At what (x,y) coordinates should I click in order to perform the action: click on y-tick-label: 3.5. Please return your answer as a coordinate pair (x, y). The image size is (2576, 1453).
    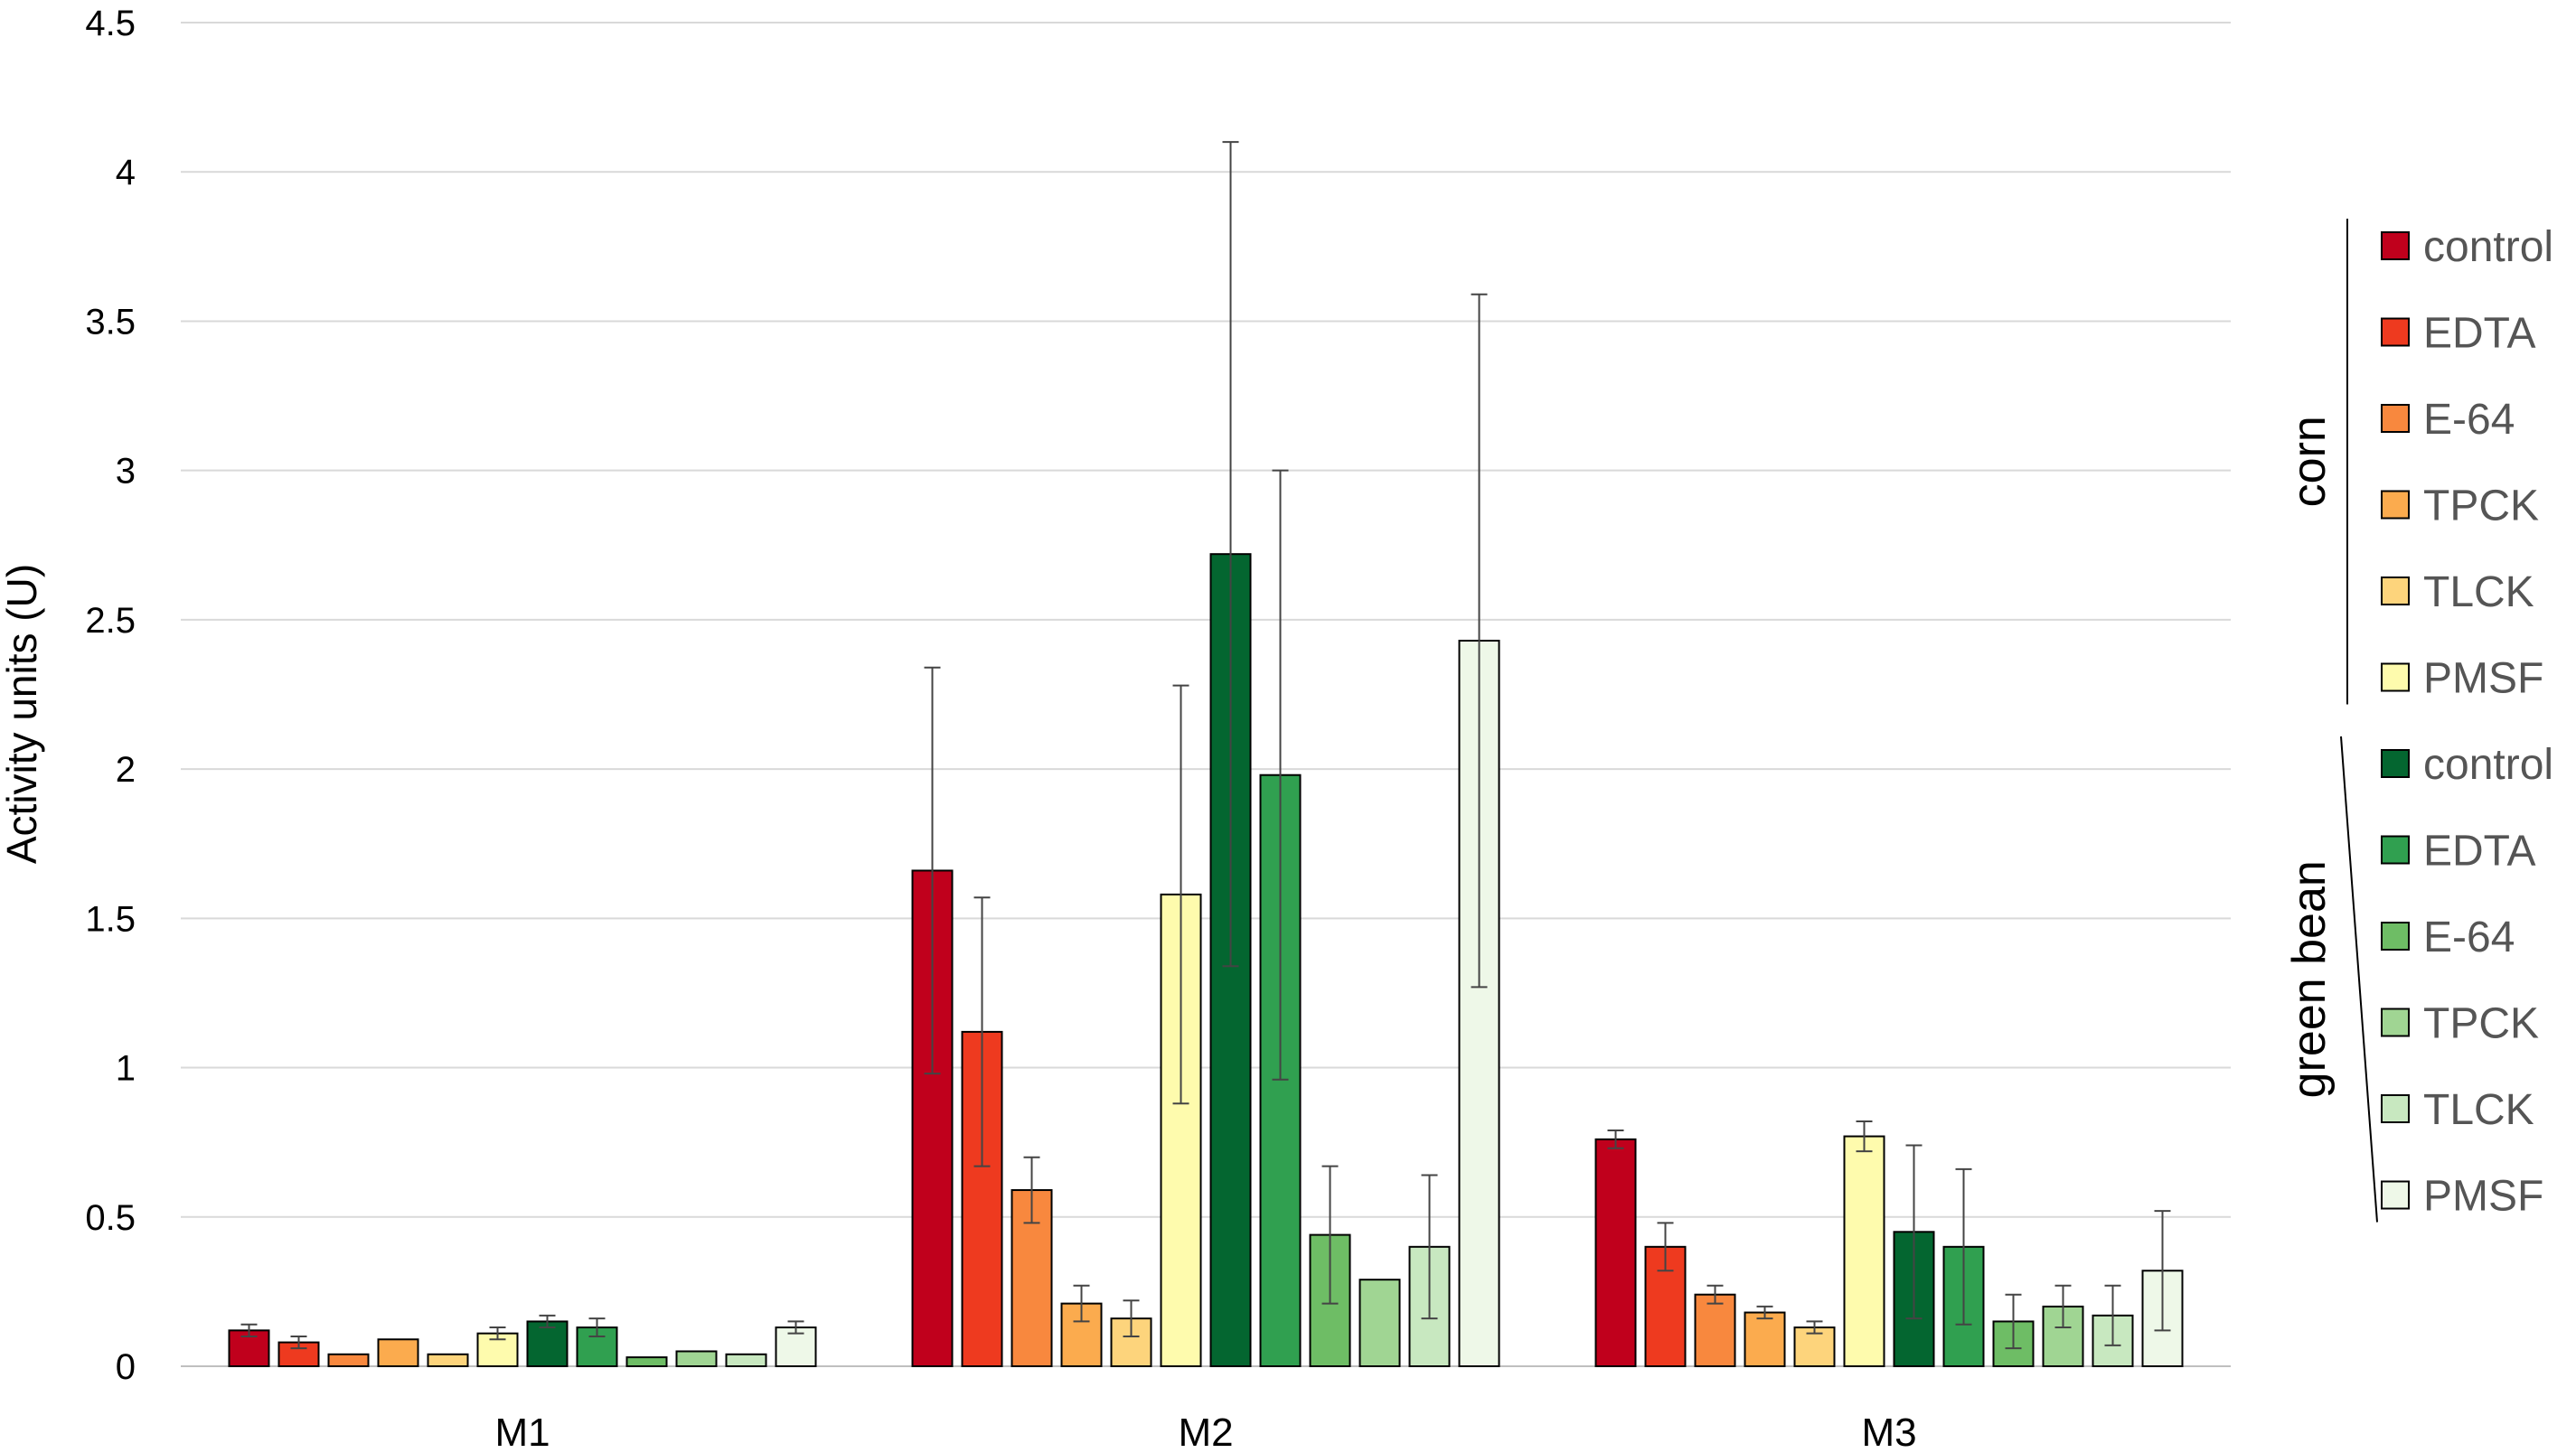
    Looking at the image, I should click on (110, 322).